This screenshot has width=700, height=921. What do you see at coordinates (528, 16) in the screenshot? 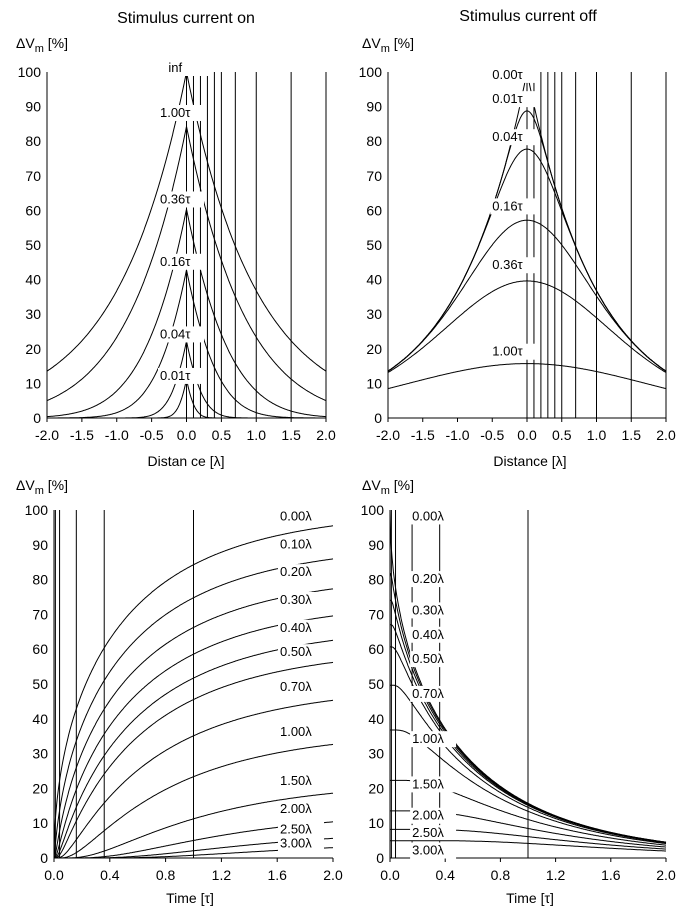
I see `panel-title-off: Stimulus current off` at bounding box center [528, 16].